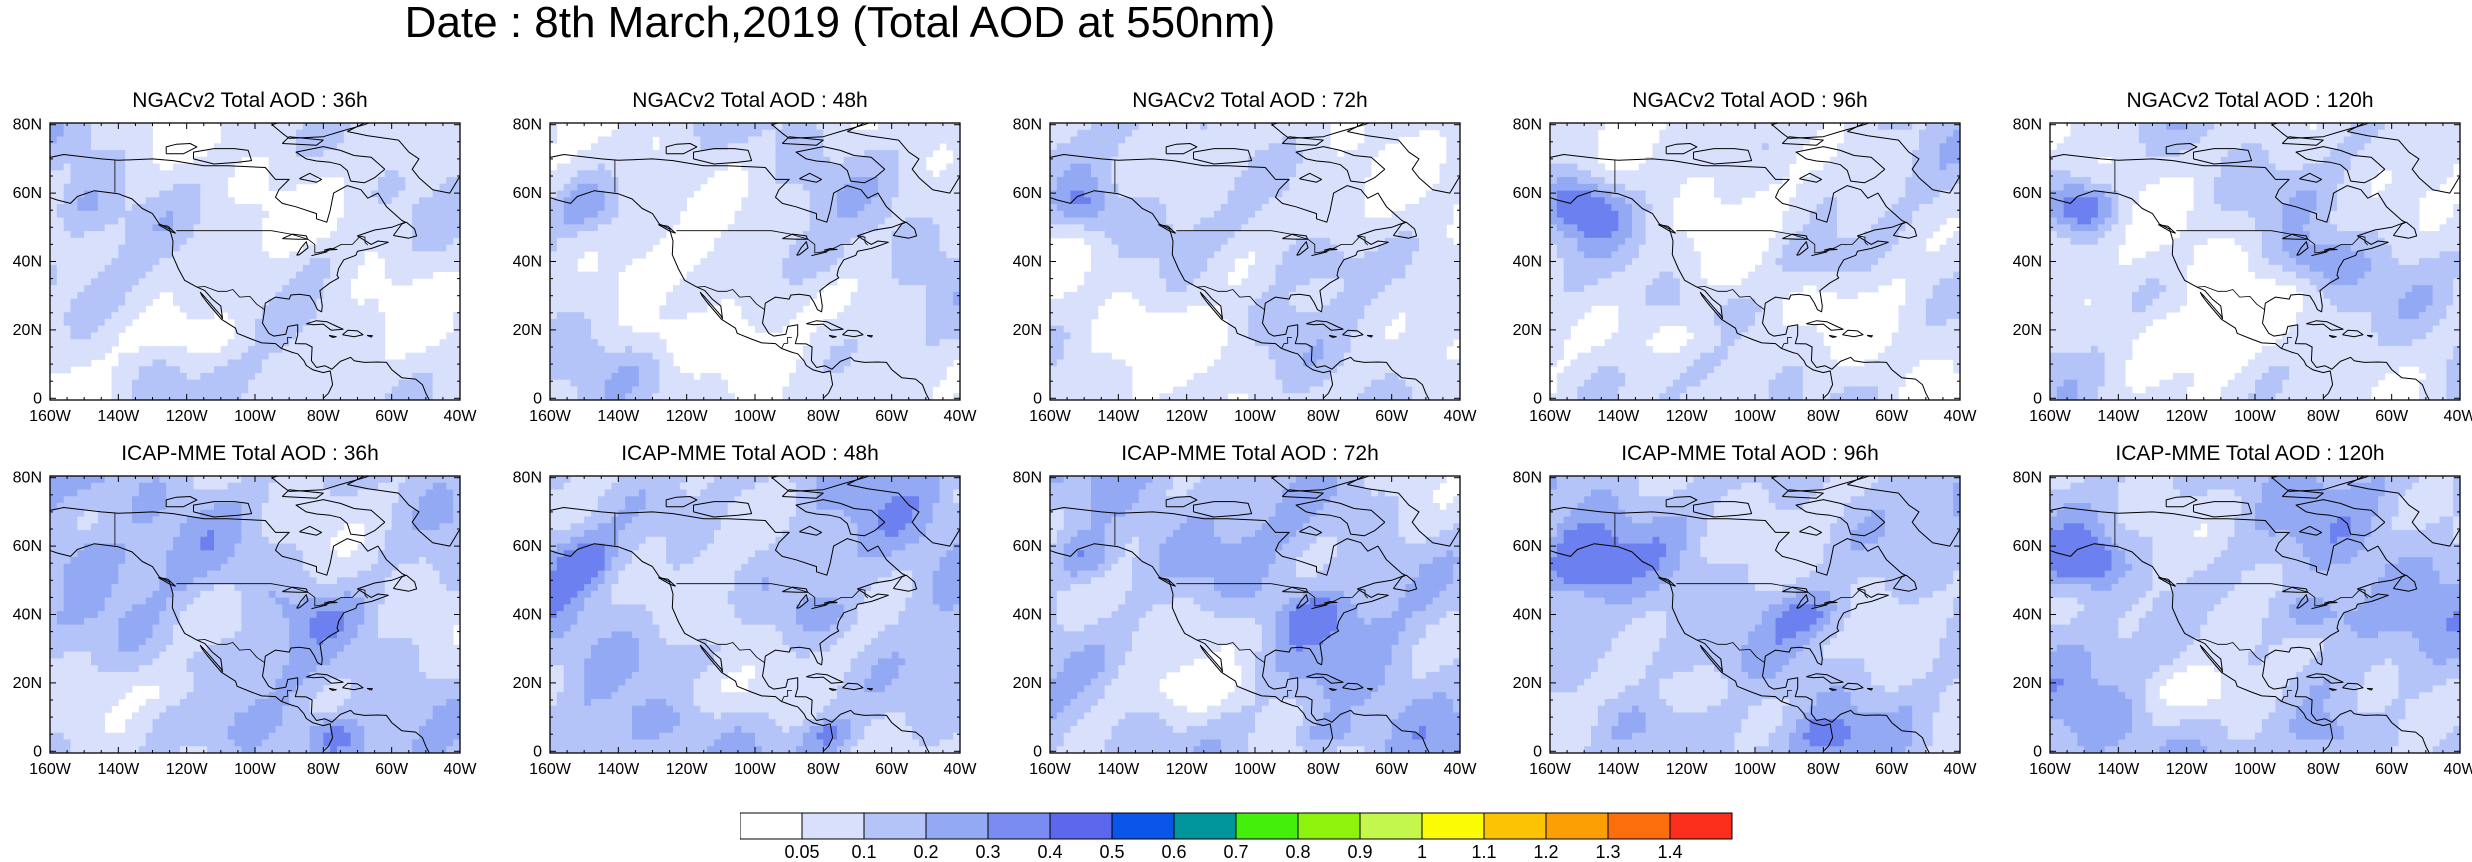 The image size is (2472, 862). I want to click on panel-title: ICAP-MME Total AOD : 36h, so click(250, 454).